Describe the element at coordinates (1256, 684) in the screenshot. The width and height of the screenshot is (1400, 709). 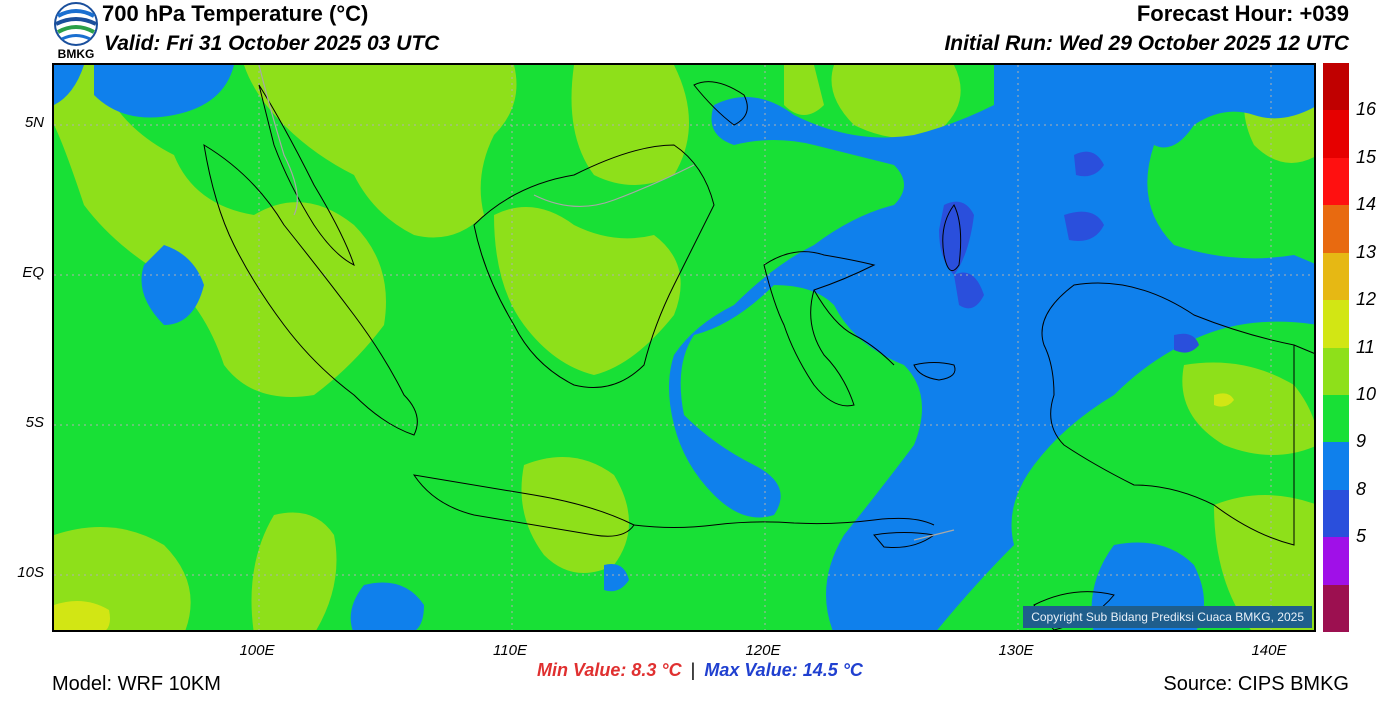
I see `data-source: Source: CIPS BMKG` at that location.